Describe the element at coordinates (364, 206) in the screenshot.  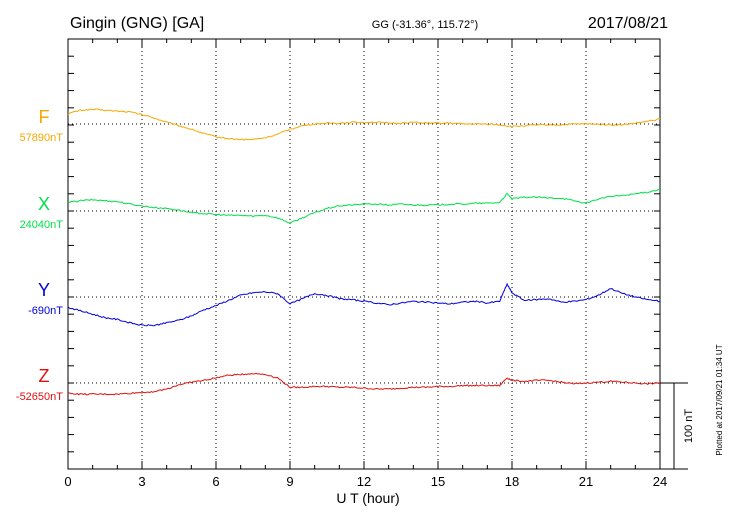
I see `series-line-x` at that location.